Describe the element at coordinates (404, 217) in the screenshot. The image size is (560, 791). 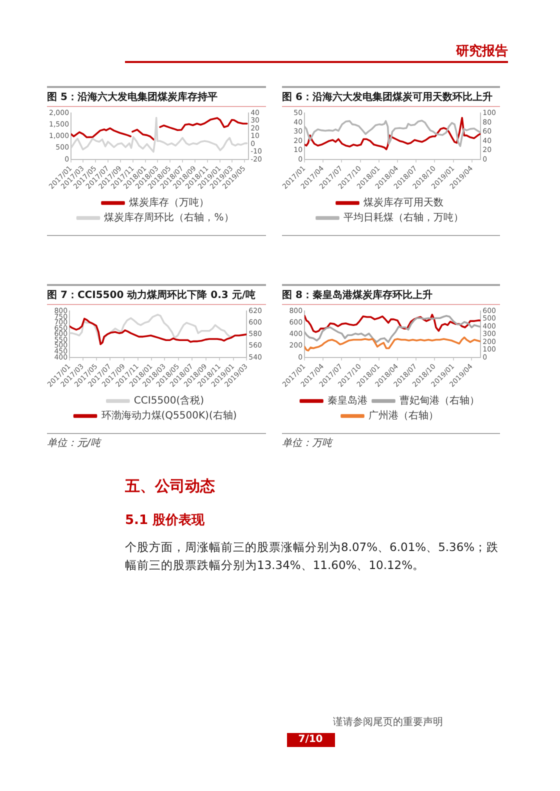
I see `legend-label: 平均日耗煤（右轴，万吨）` at that location.